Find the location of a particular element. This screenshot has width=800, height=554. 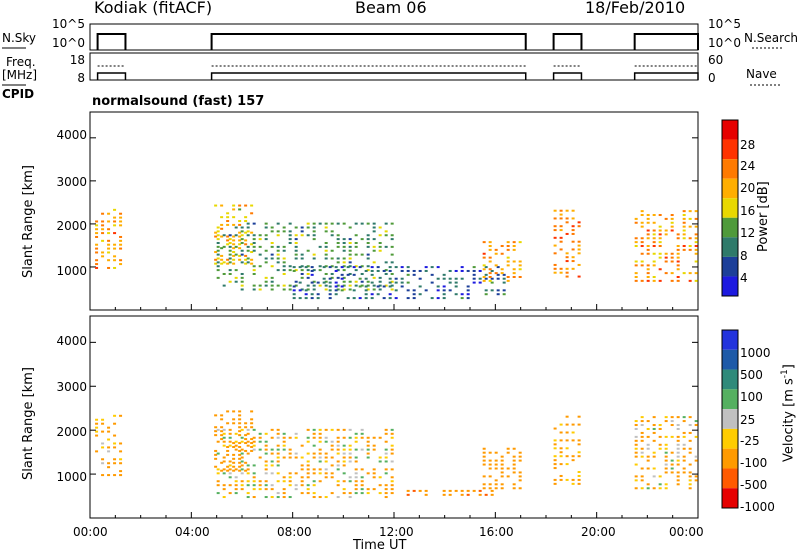

power-scale-tick: 28 is located at coordinates (748, 145).